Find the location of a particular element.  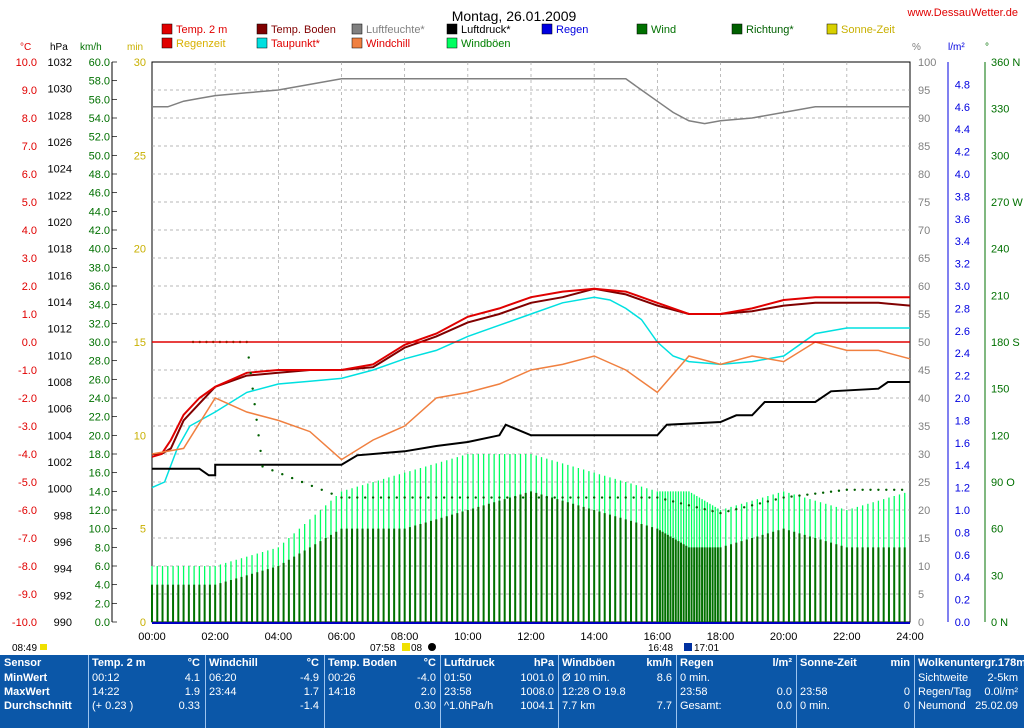

axis-tick-label: 360 N is located at coordinates (1005, 63).